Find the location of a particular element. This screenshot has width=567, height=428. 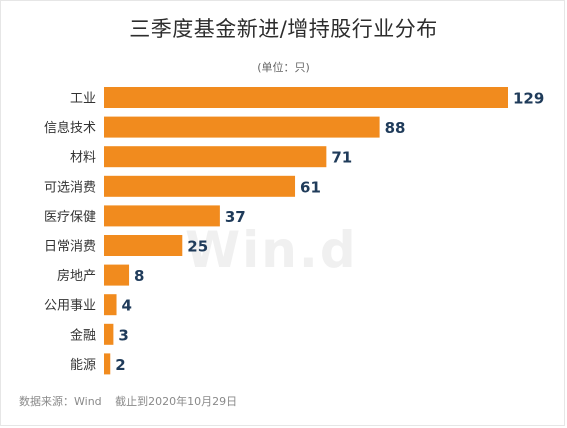

category-label: 日常消费 is located at coordinates (70, 247).